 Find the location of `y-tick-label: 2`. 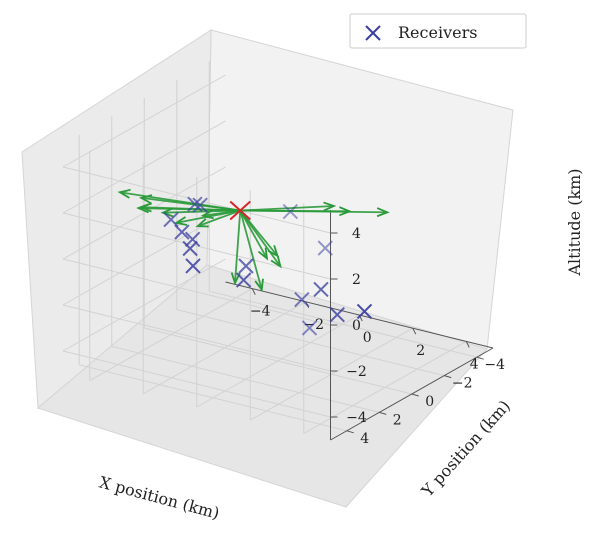

y-tick-label: 2 is located at coordinates (397, 420).